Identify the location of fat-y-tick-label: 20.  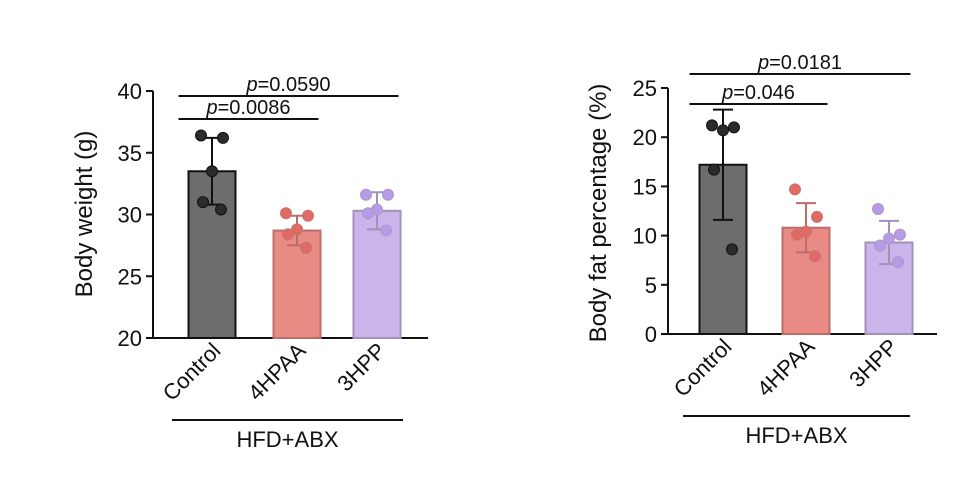
(645, 137).